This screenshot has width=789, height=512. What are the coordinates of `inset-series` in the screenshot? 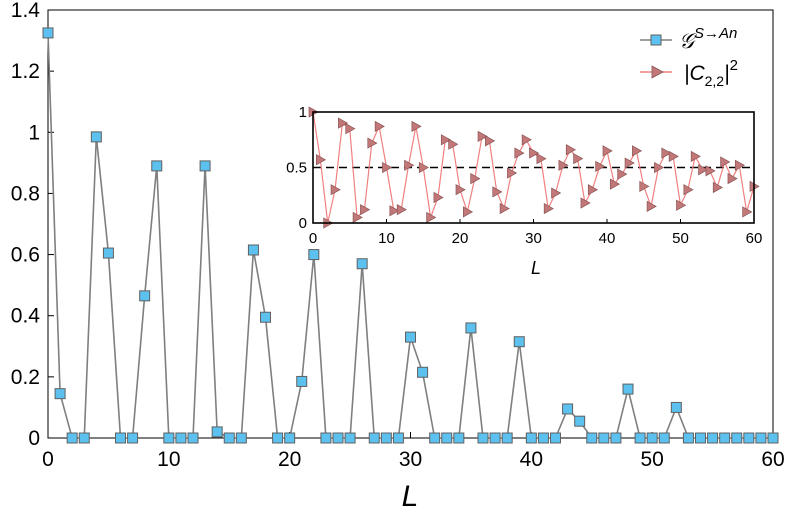 It's located at (534, 167).